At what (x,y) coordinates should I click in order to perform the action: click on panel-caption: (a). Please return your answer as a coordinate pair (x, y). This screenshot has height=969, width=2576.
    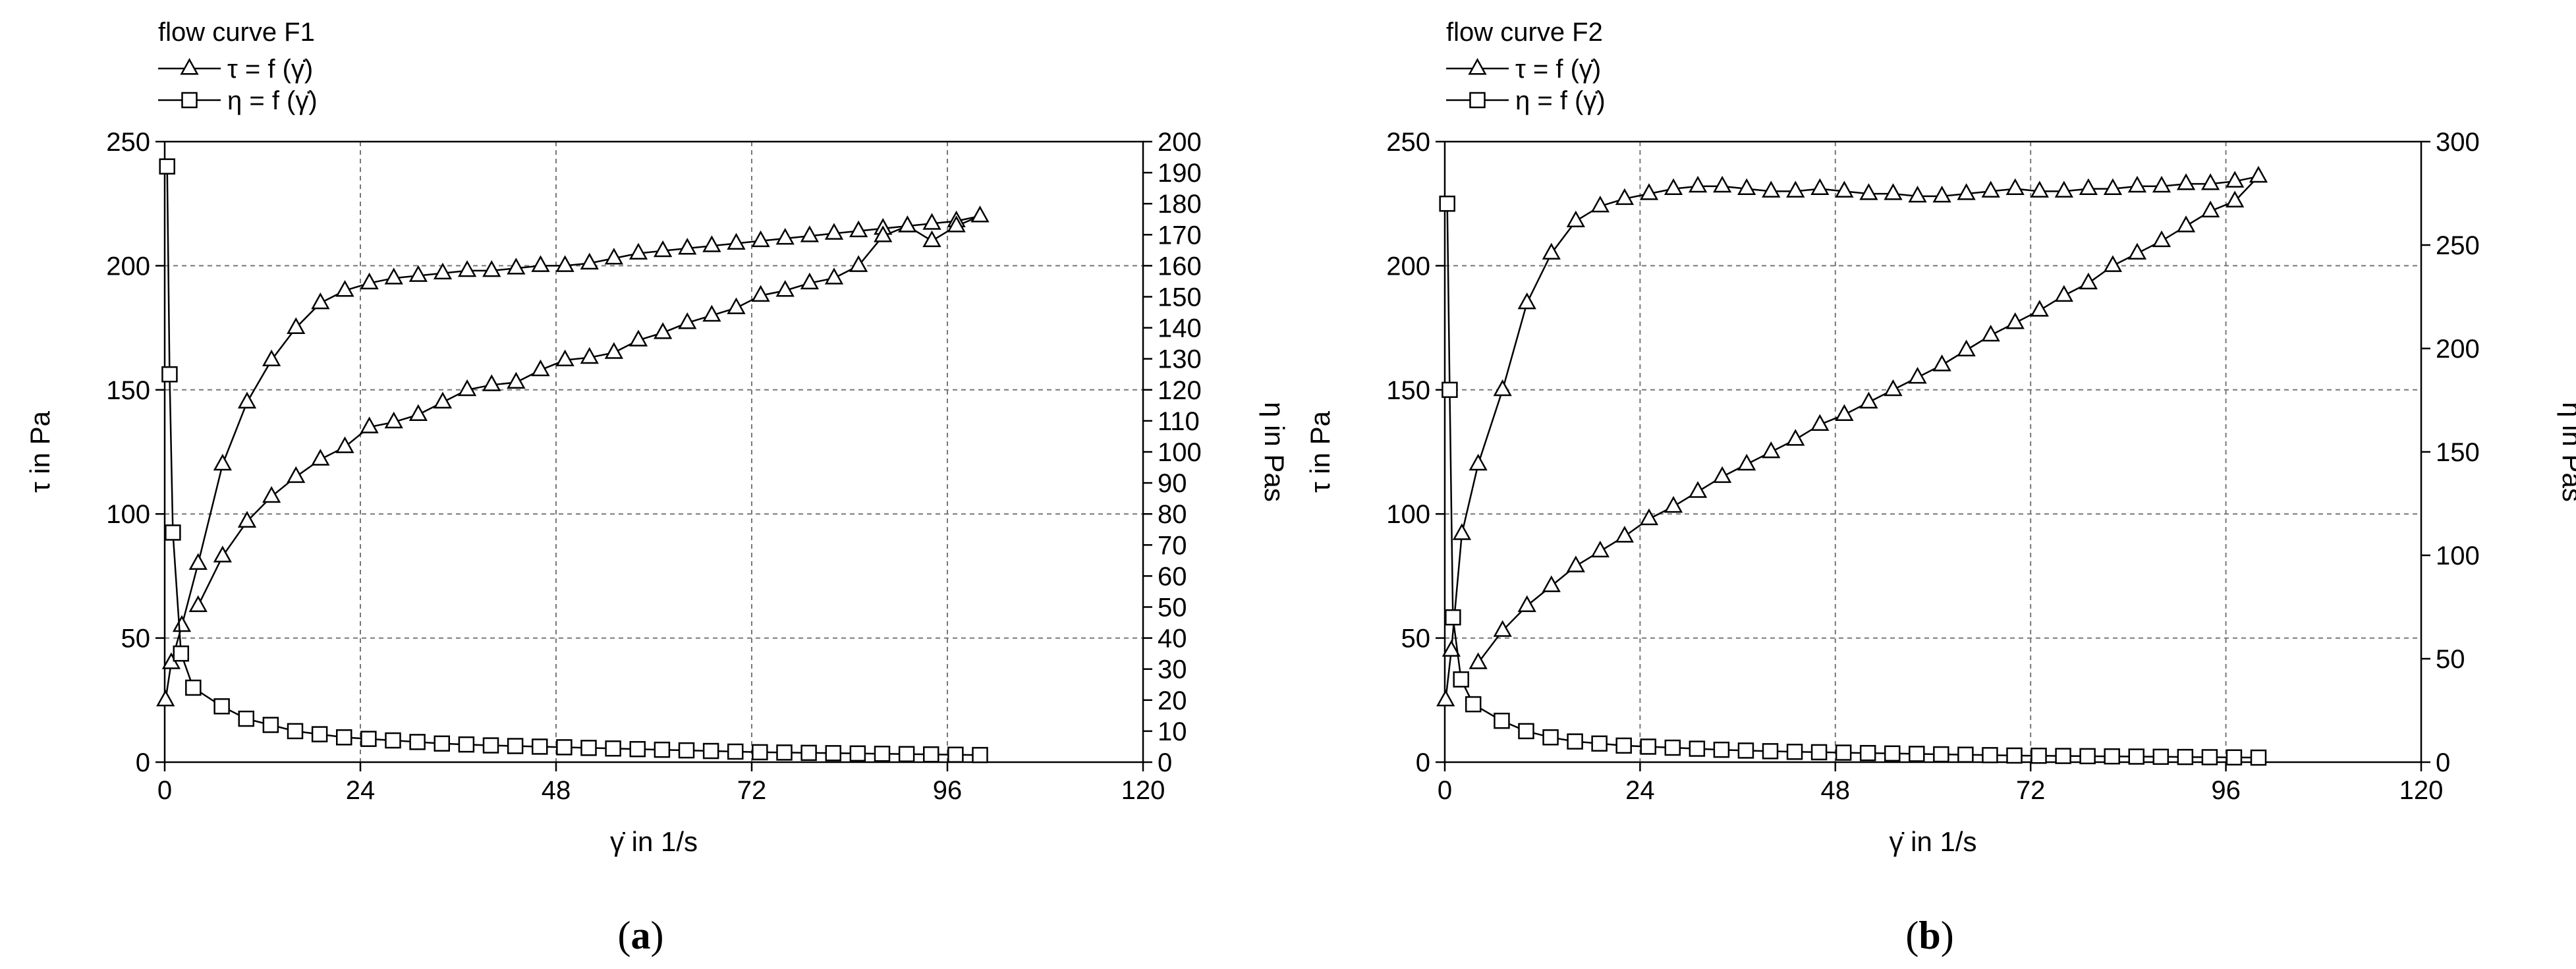
    Looking at the image, I should click on (641, 935).